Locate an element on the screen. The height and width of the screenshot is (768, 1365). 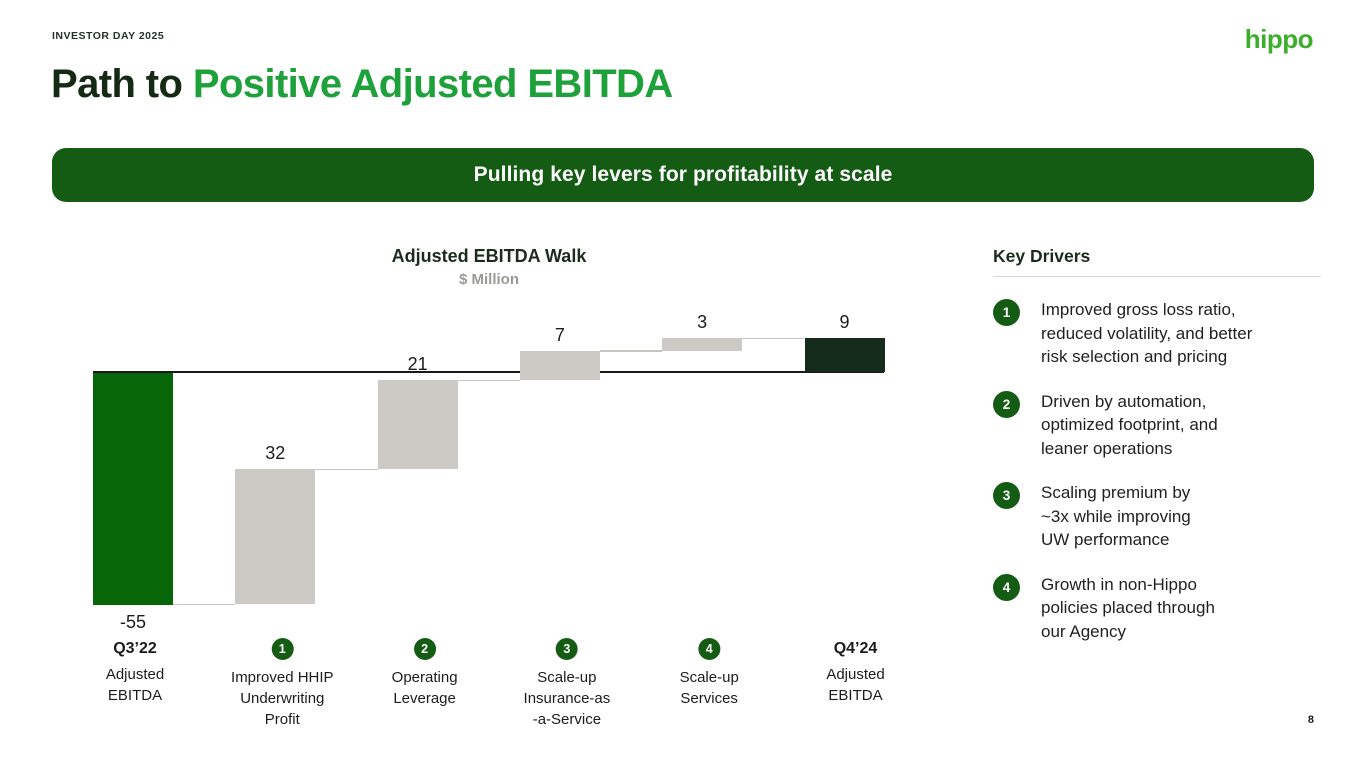
category-label: Q4’24 Adjusted EBITDA is located at coordinates (855, 672).